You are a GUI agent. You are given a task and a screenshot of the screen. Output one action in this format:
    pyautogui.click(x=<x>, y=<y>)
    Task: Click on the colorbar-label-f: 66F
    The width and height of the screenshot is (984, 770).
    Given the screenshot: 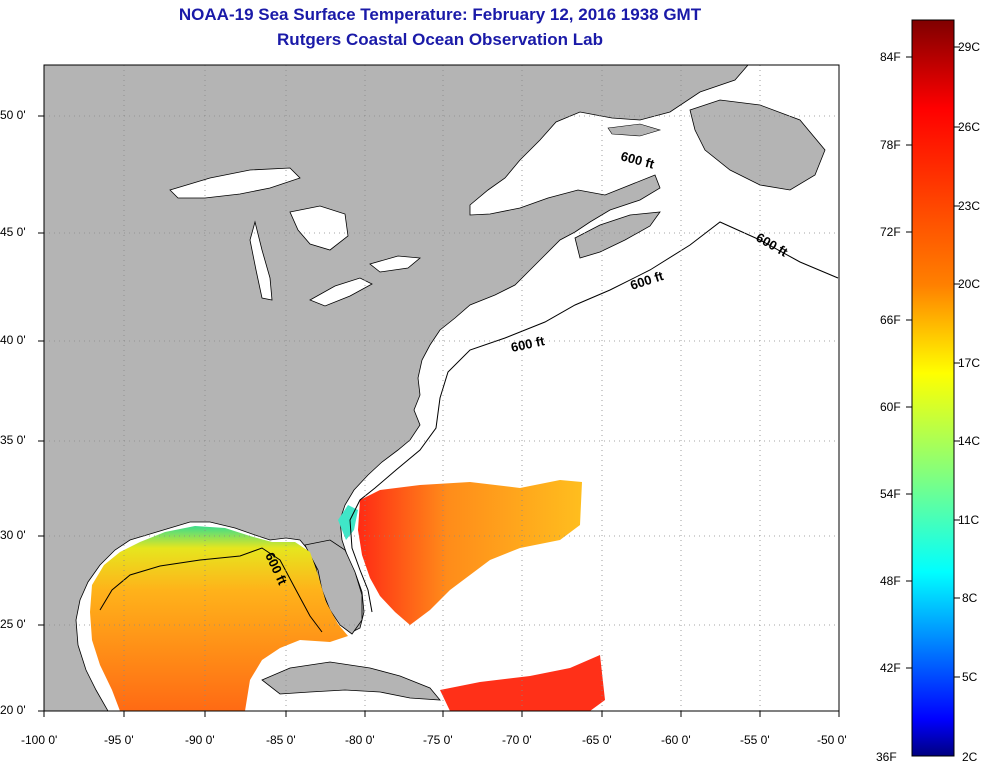 What is the action you would take?
    pyautogui.click(x=890, y=320)
    